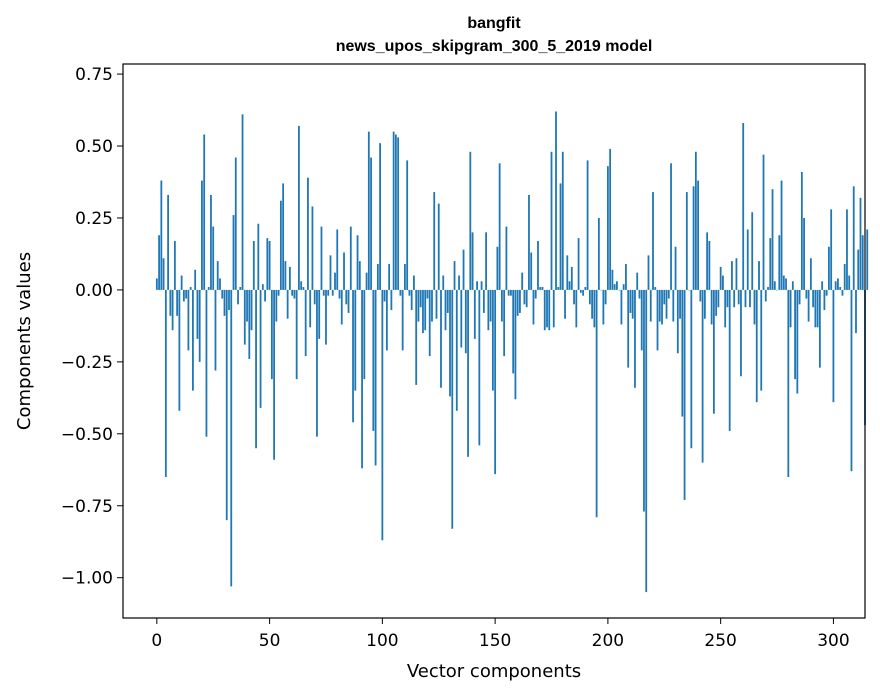  I want to click on x-tick-label-6: 300, so click(833, 641).